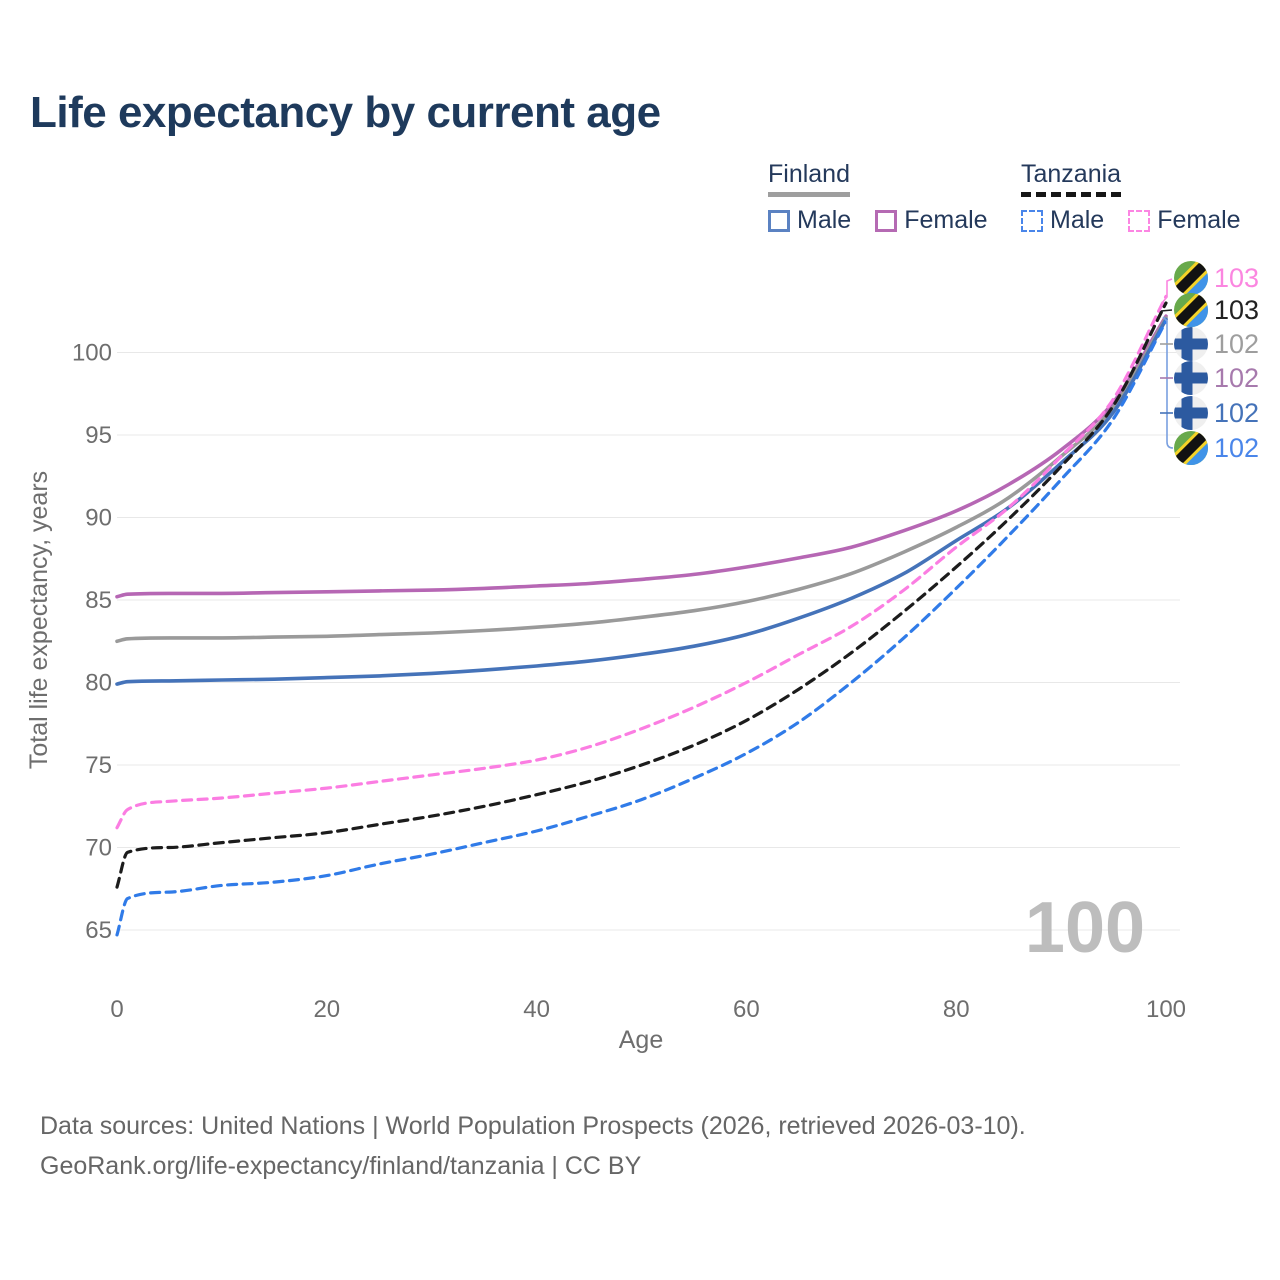  Describe the element at coordinates (878, 197) in the screenshot. I see `legend-group-finland: Finland Male Female` at that location.